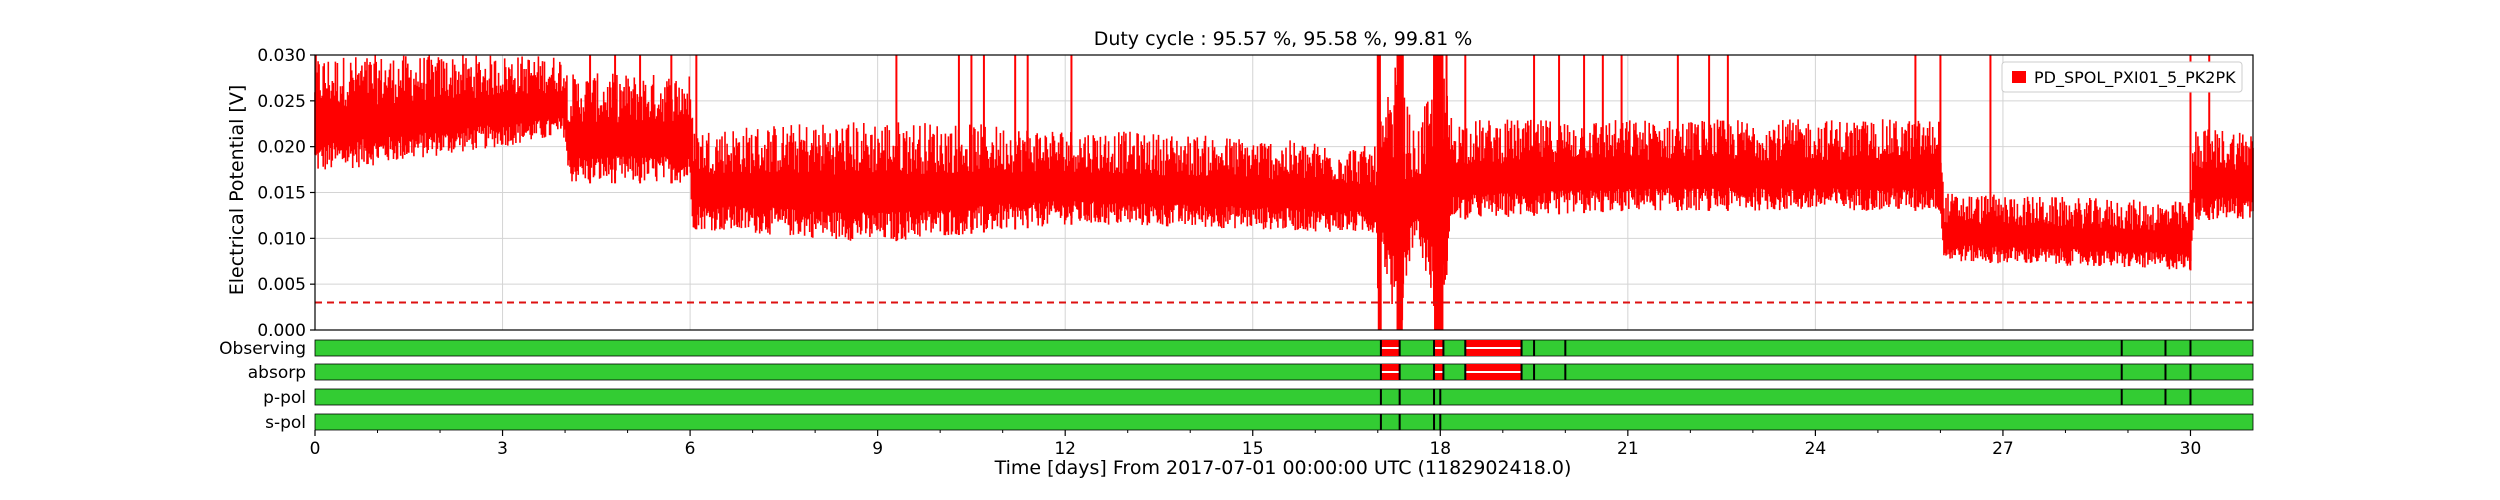  I want to click on y-tick-label: 0.000, so click(281, 331).